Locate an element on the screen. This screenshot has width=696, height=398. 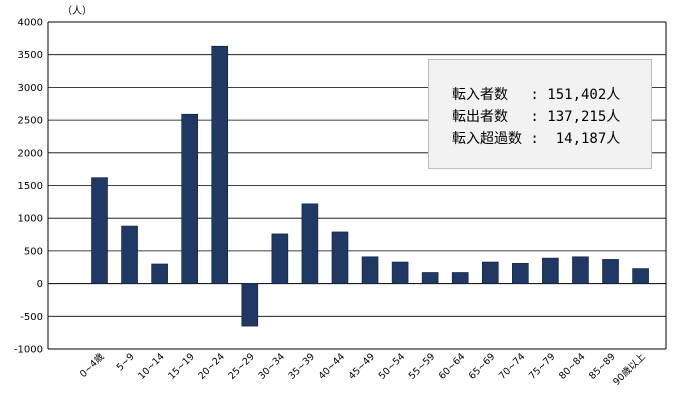
x-tick-label: 40~44 is located at coordinates (332, 366).